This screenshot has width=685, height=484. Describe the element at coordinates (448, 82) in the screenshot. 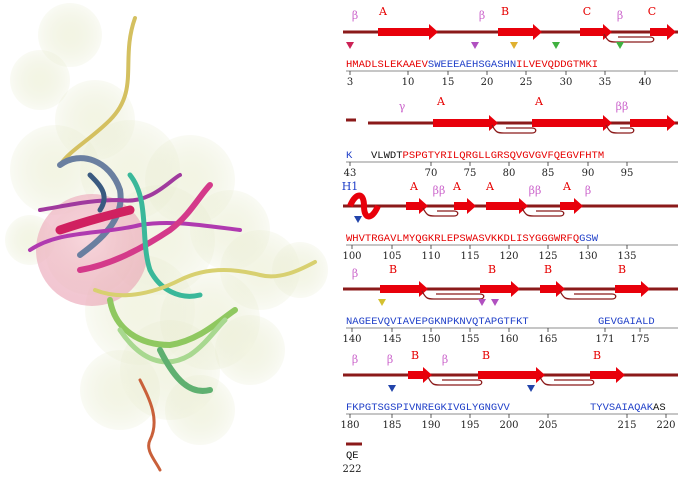

I see `residue-number: 15` at that location.